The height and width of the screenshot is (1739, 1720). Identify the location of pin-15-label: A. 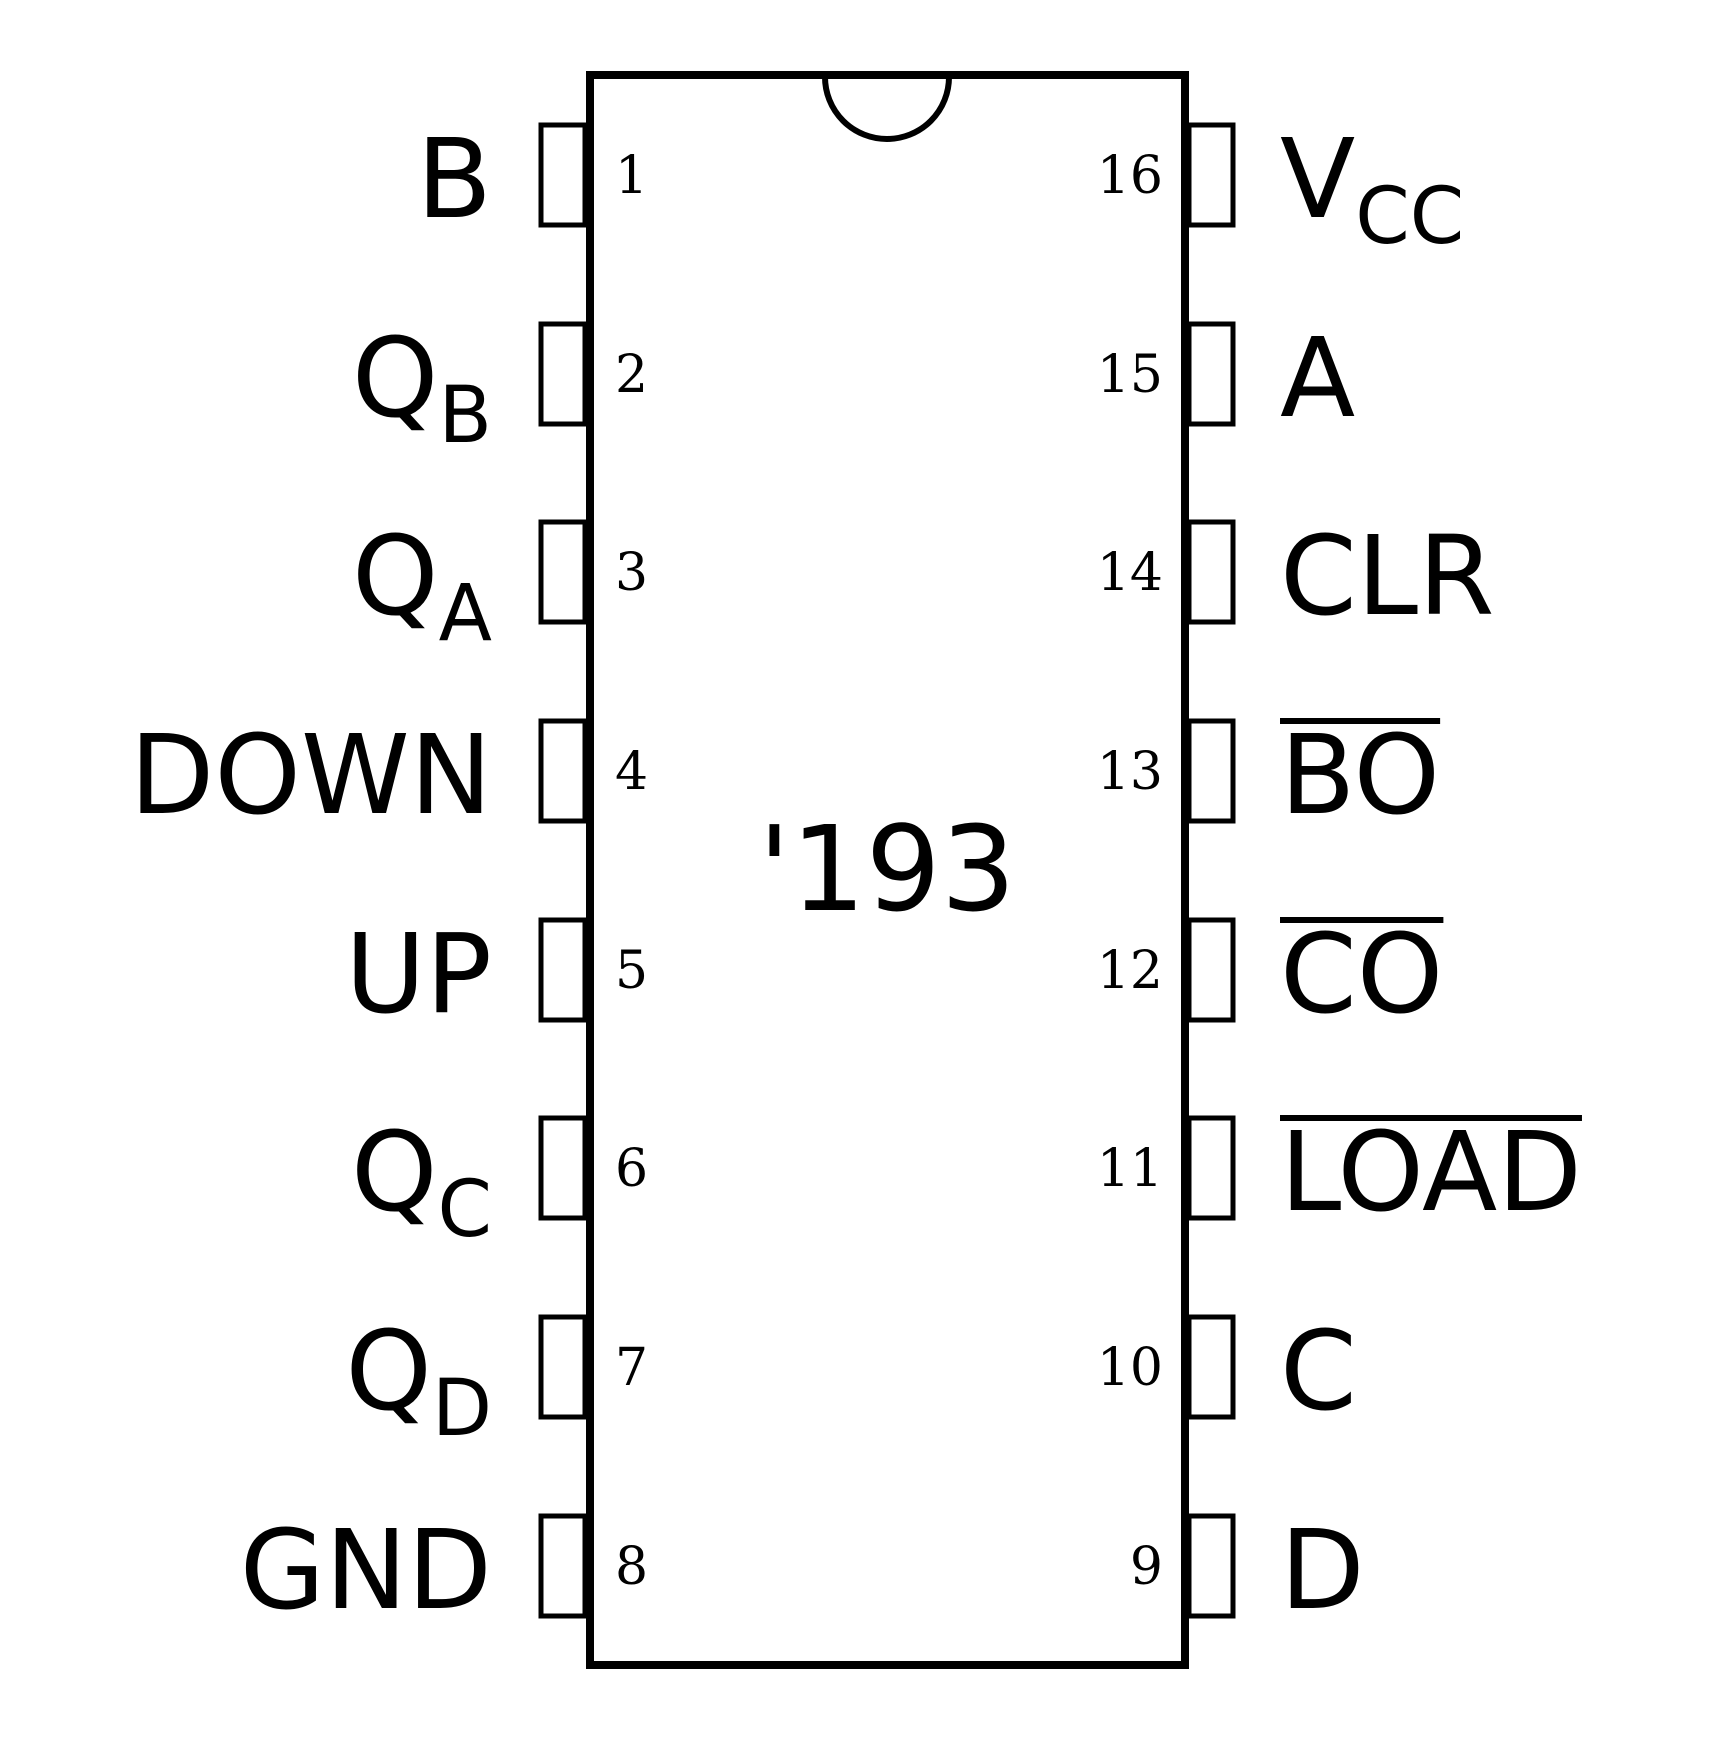
(1317, 378).